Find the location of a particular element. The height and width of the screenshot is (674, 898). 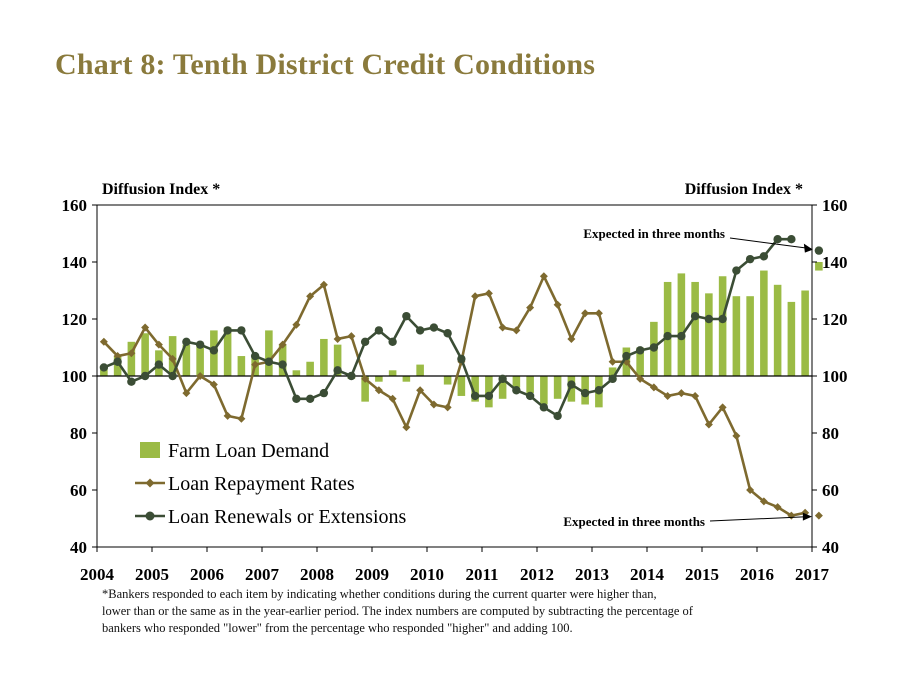

x-tick-label: 2007 is located at coordinates (262, 574).